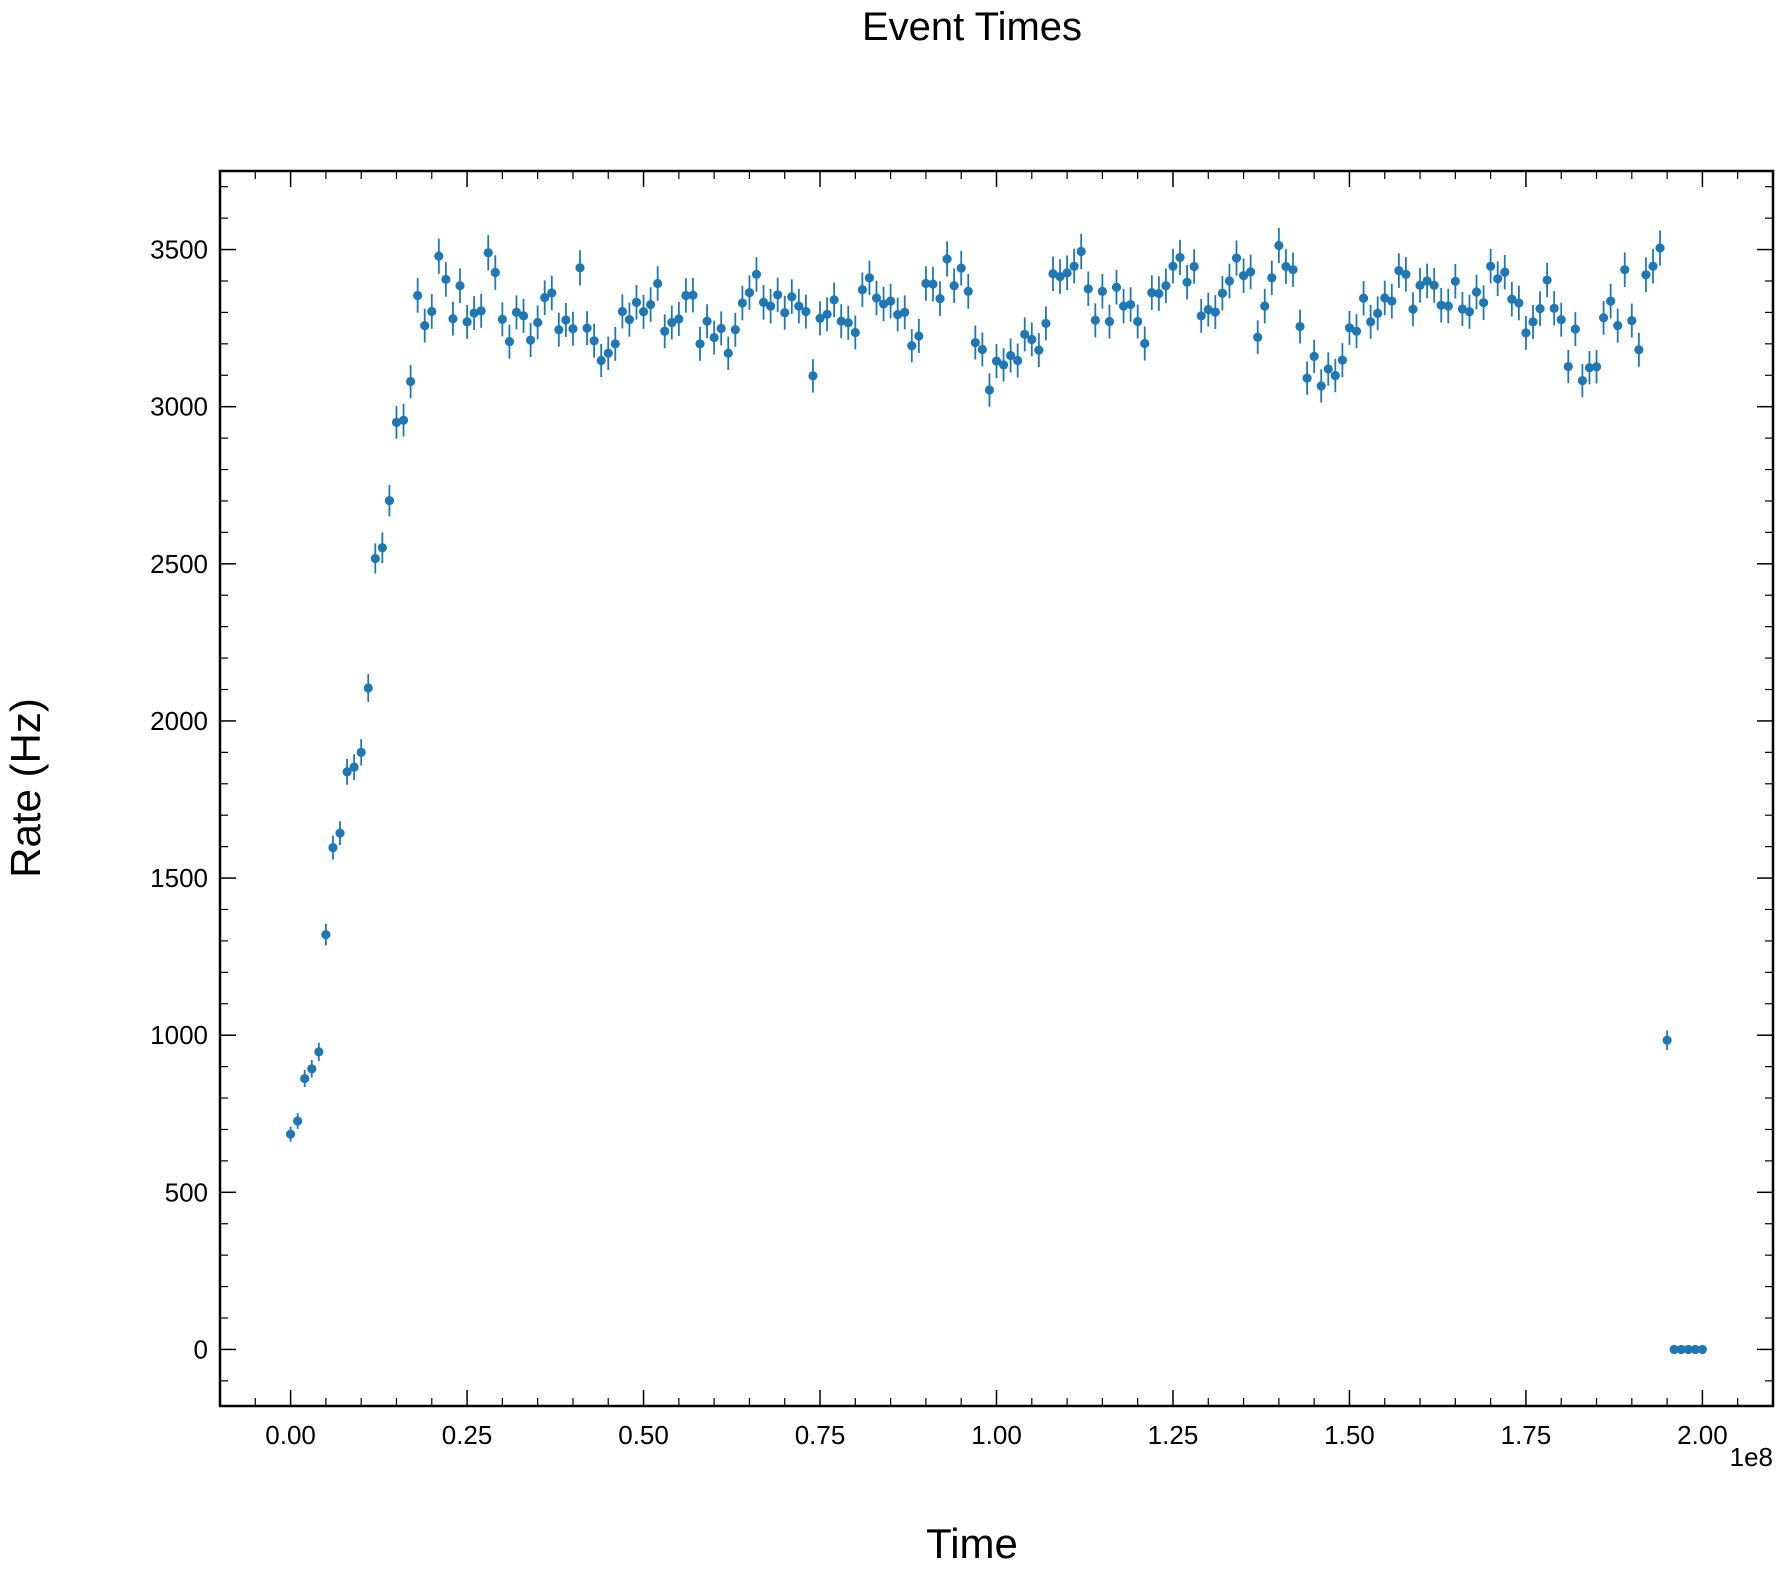 This screenshot has width=1780, height=1572. Describe the element at coordinates (179, 407) in the screenshot. I see `y-tick-label: 3000` at that location.